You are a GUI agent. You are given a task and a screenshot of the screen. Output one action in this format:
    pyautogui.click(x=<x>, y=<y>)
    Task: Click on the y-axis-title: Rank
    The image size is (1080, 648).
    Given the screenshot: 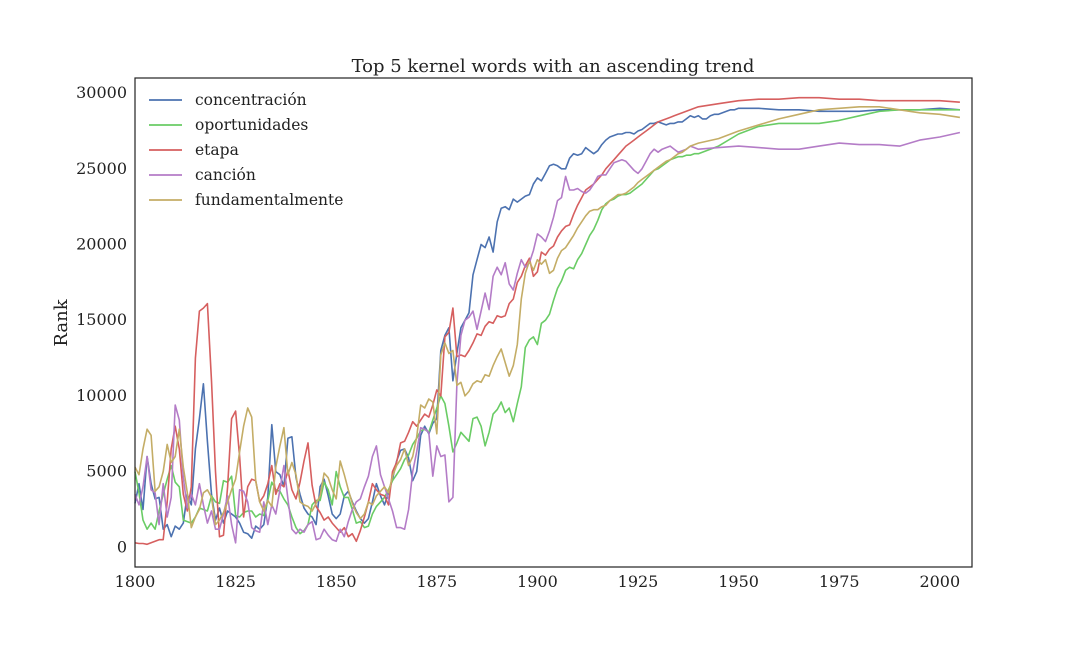 What is the action you would take?
    pyautogui.click(x=61, y=322)
    